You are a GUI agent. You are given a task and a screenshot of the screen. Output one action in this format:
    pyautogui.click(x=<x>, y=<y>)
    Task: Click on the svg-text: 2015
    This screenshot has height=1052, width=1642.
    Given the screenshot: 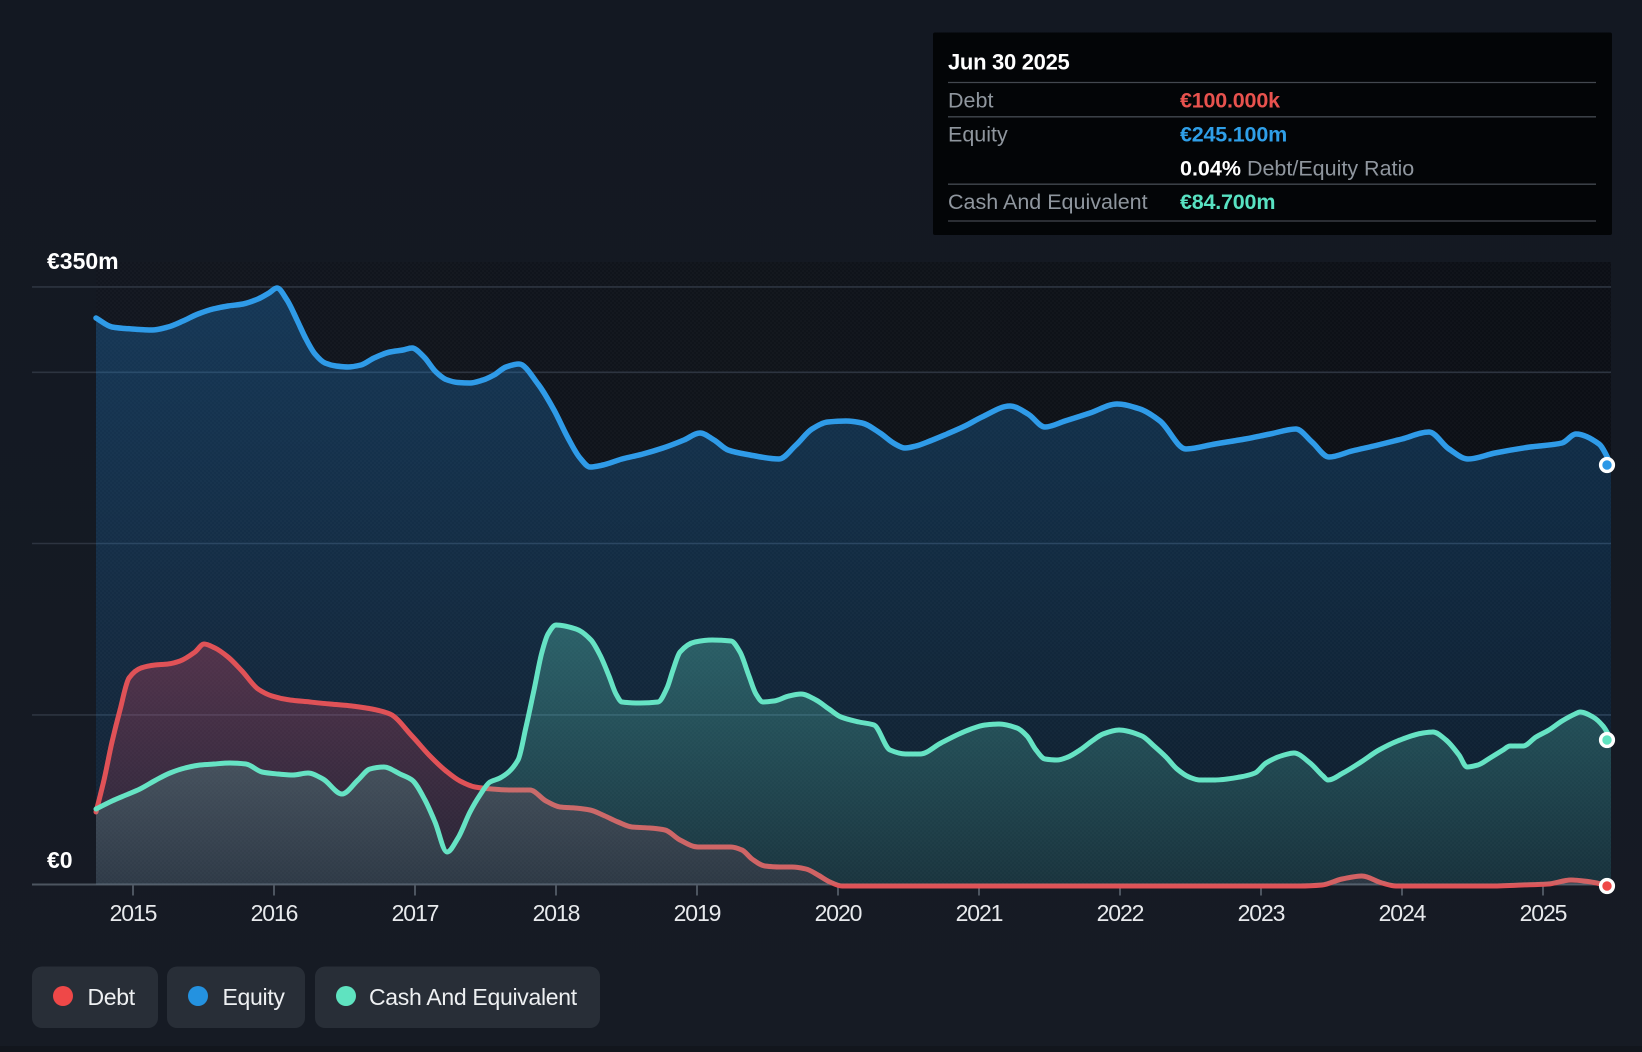 What is the action you would take?
    pyautogui.click(x=133, y=913)
    